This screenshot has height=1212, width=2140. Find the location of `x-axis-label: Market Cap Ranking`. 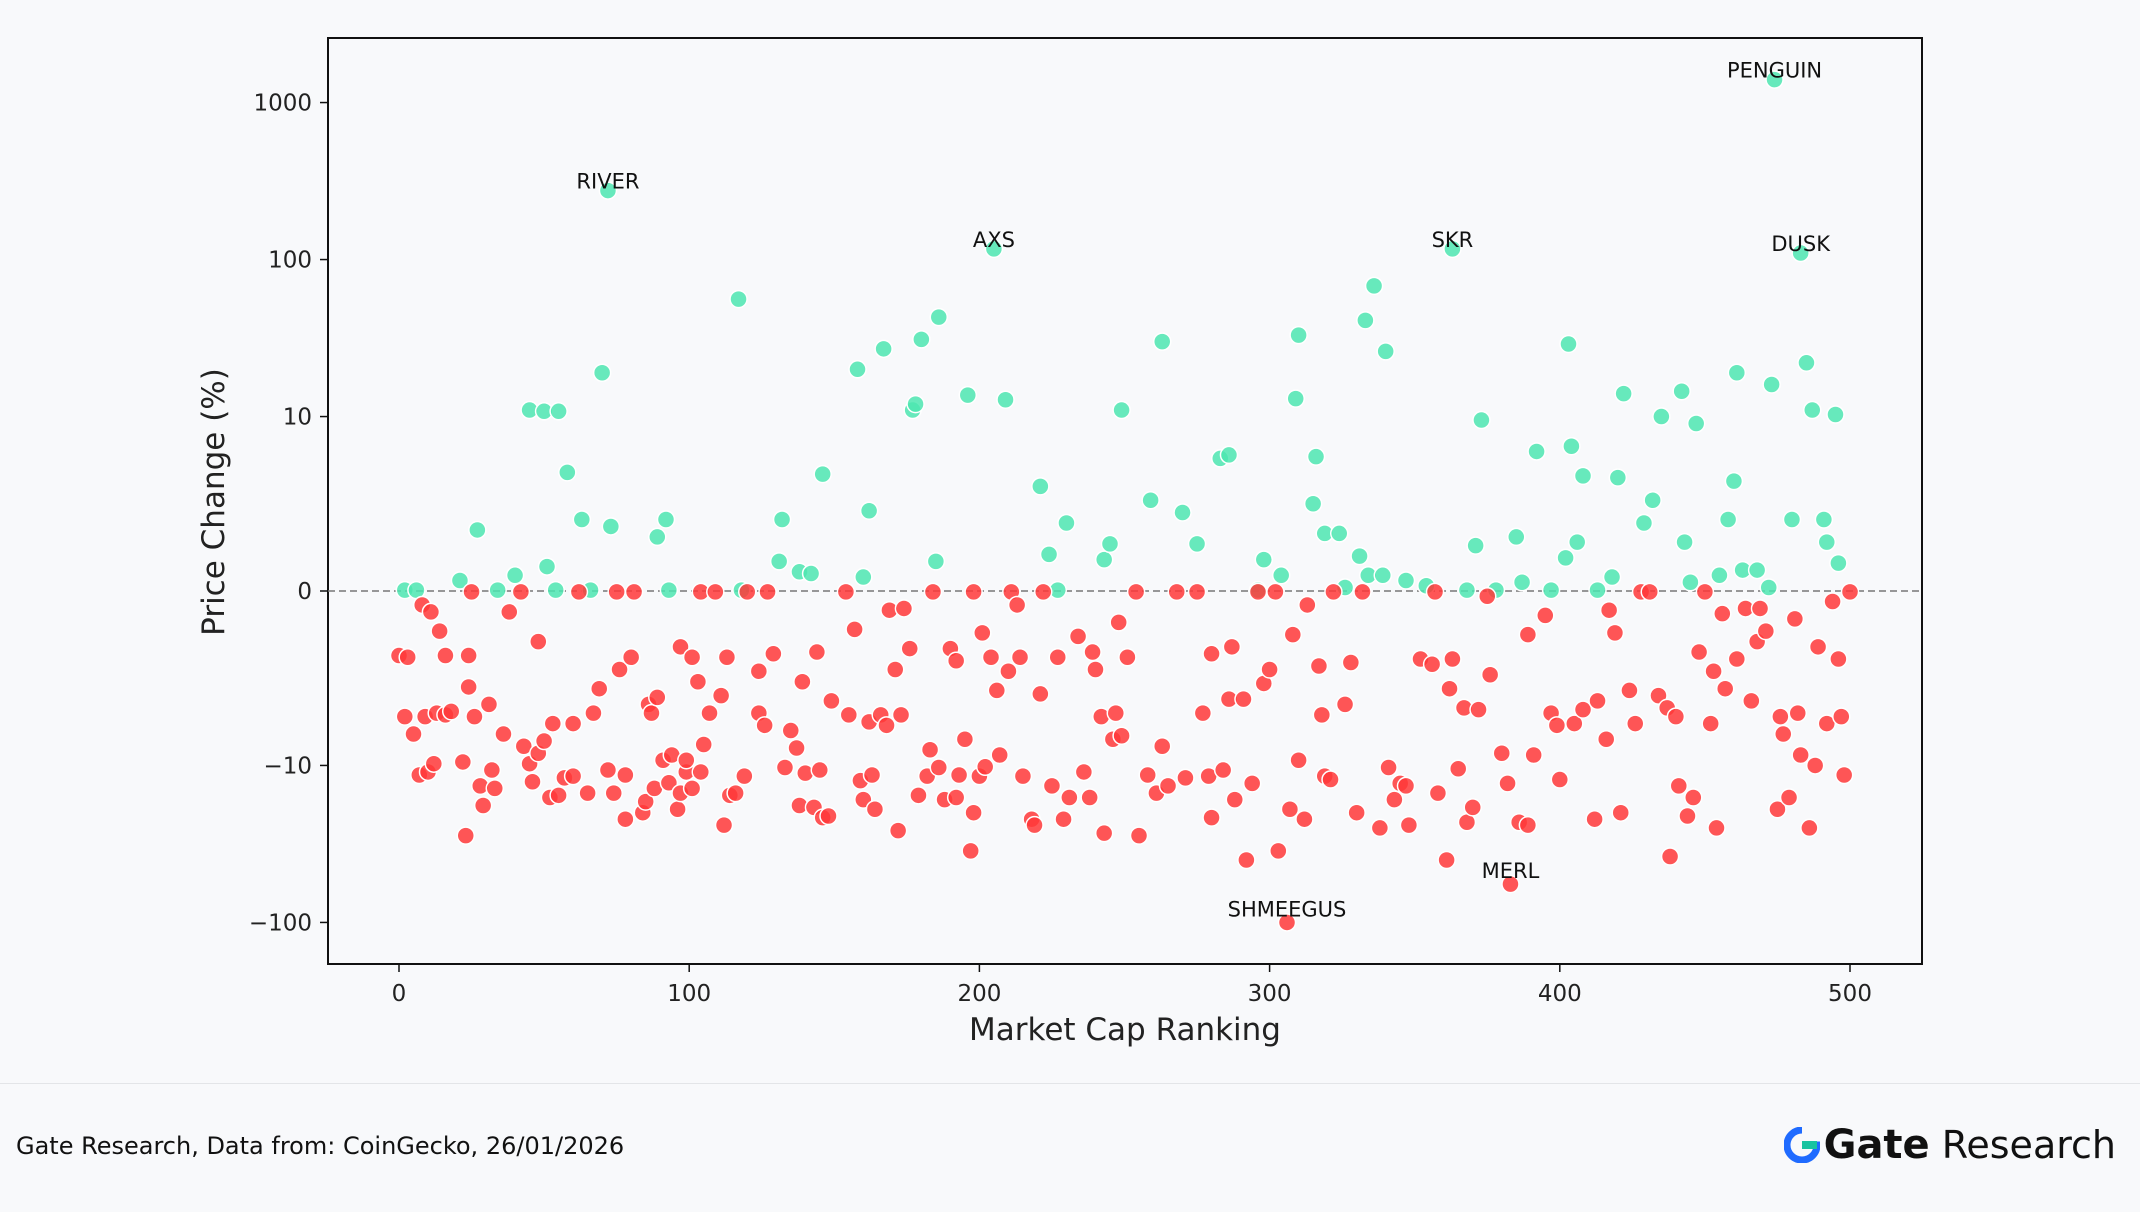

x-axis-label: Market Cap Ranking is located at coordinates (1125, 1030).